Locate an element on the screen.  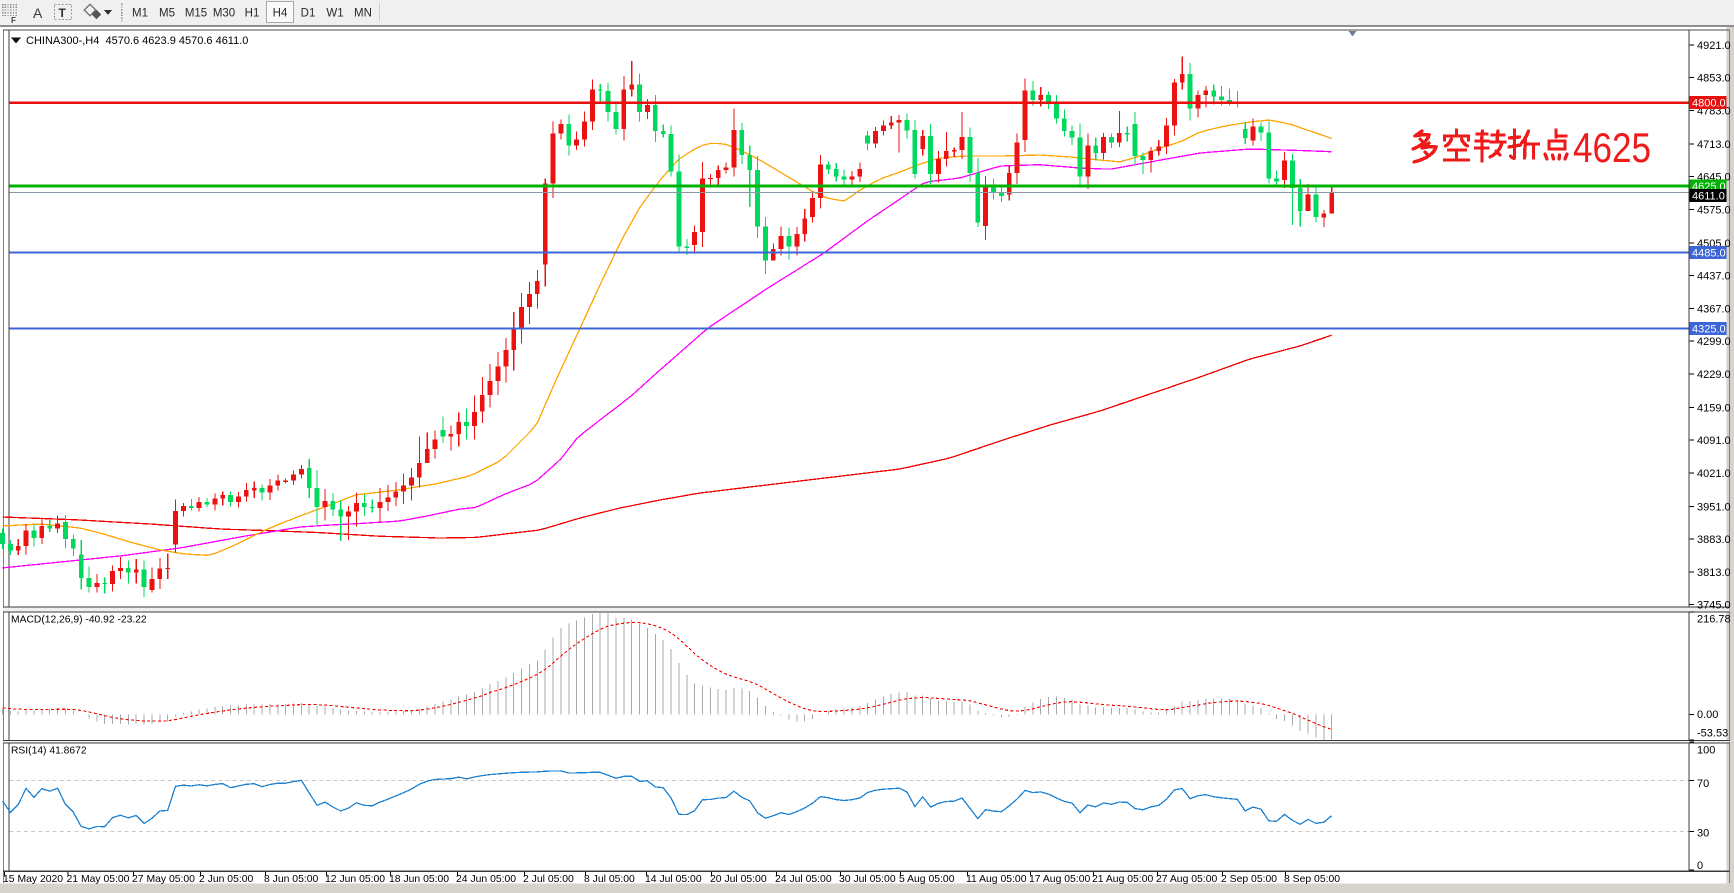
svg-text: 0.00 is located at coordinates (1707, 715).